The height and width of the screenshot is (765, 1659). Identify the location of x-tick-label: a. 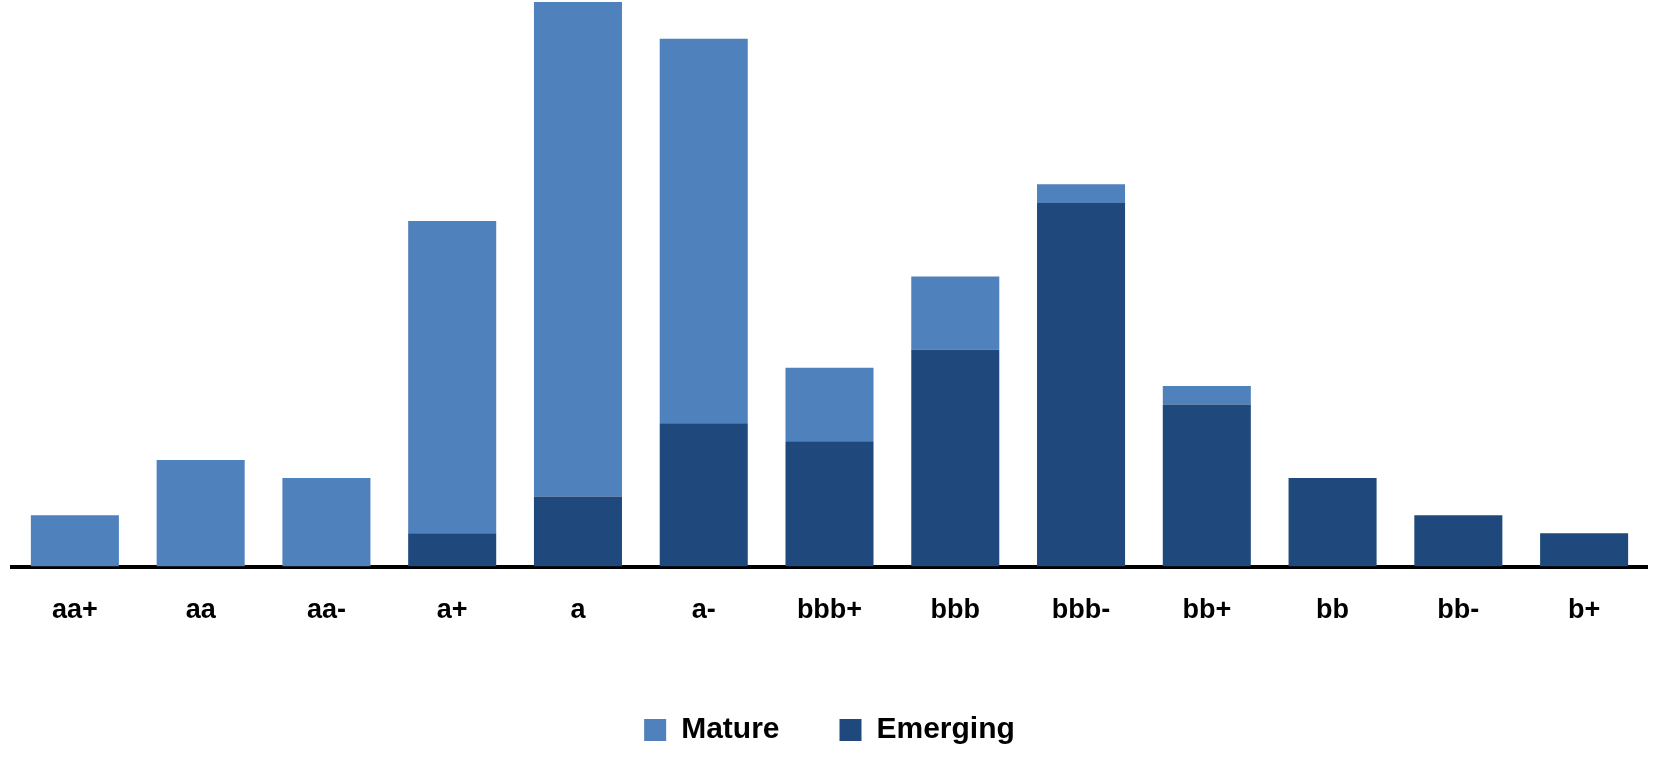
(578, 609).